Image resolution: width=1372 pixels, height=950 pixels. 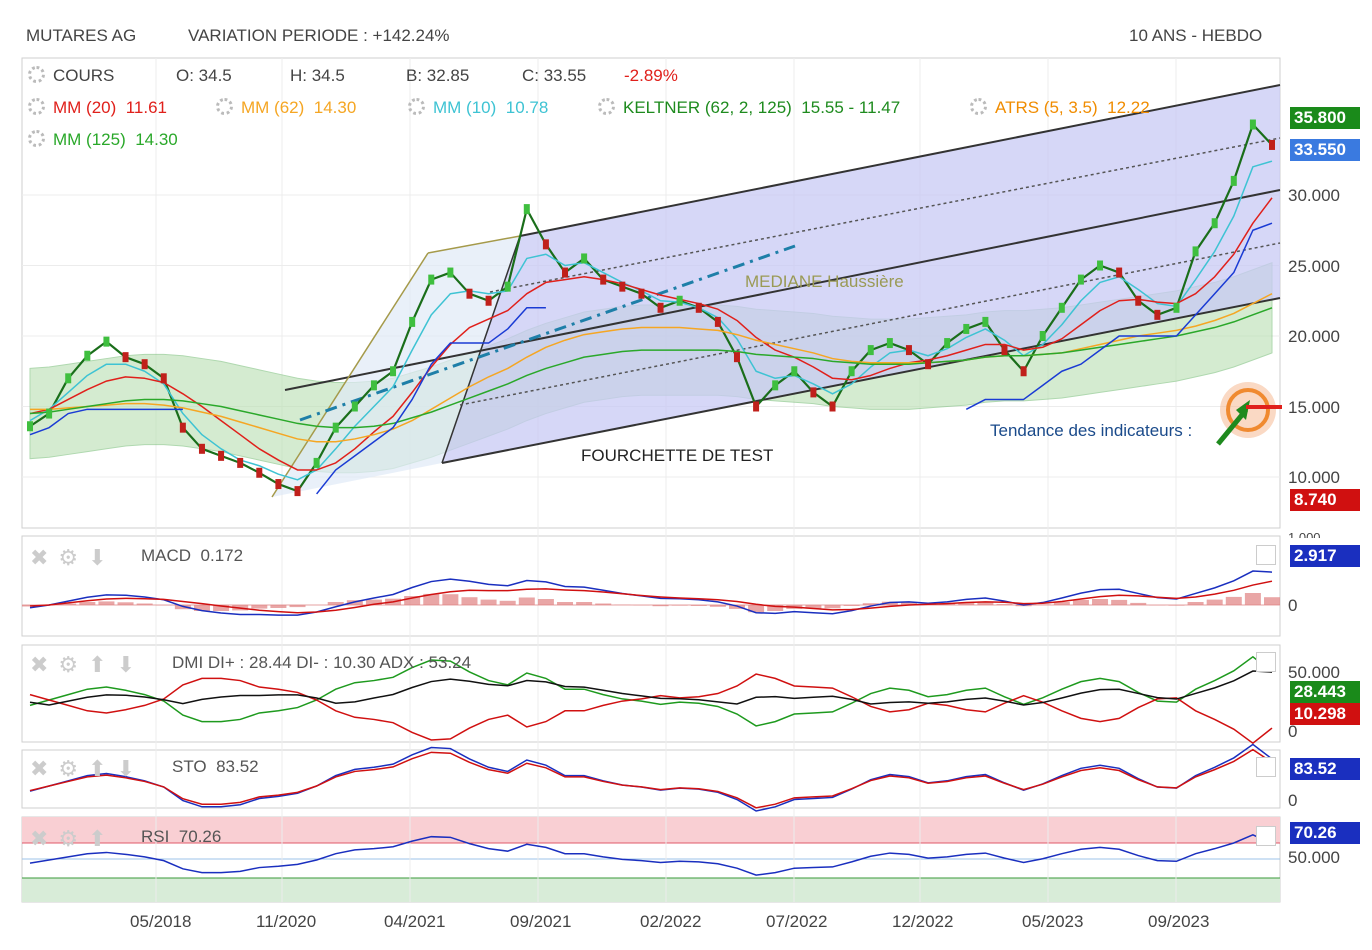 I want to click on legend-mm62: MM (62) 14.30, so click(x=286, y=108).